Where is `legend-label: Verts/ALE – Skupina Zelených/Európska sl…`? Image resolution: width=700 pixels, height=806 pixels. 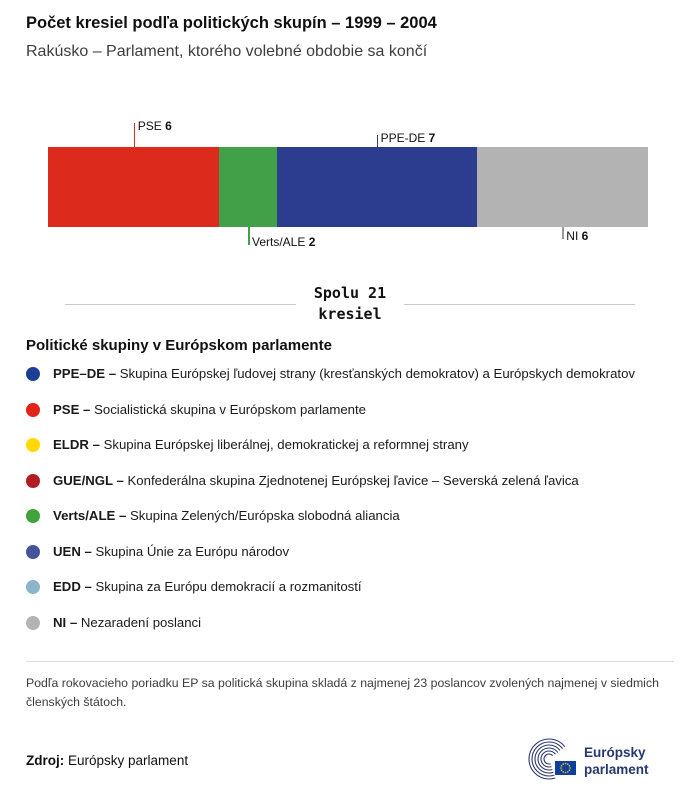 legend-label: Verts/ALE – Skupina Zelených/Európska sl… is located at coordinates (226, 515).